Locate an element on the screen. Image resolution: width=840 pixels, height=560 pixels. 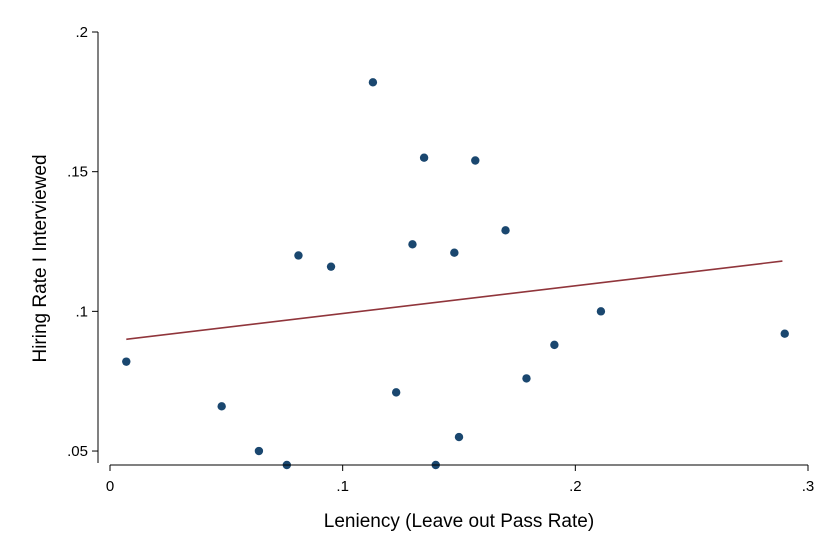
x-axis-title: Leniency (Leave out Pass Rate) is located at coordinates (459, 521).